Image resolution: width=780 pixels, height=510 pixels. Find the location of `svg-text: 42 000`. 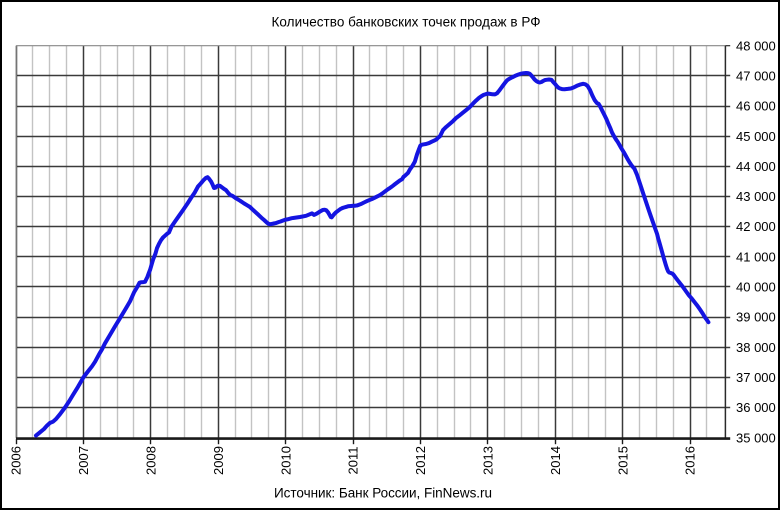

svg-text: 42 000 is located at coordinates (756, 226).